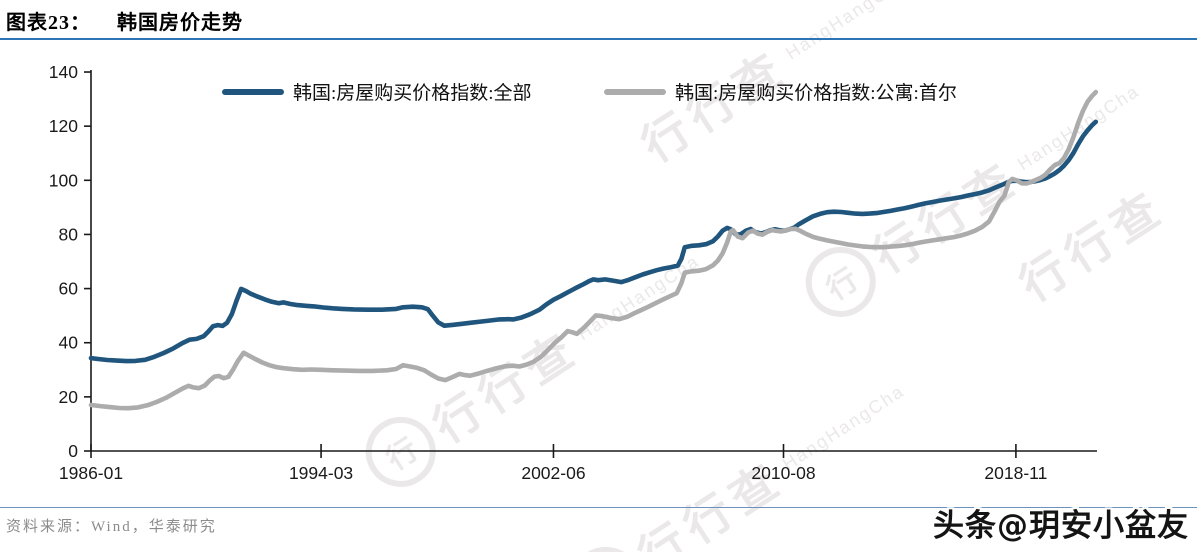 The width and height of the screenshot is (1197, 552). I want to click on svg-text: 60, so click(69, 289).